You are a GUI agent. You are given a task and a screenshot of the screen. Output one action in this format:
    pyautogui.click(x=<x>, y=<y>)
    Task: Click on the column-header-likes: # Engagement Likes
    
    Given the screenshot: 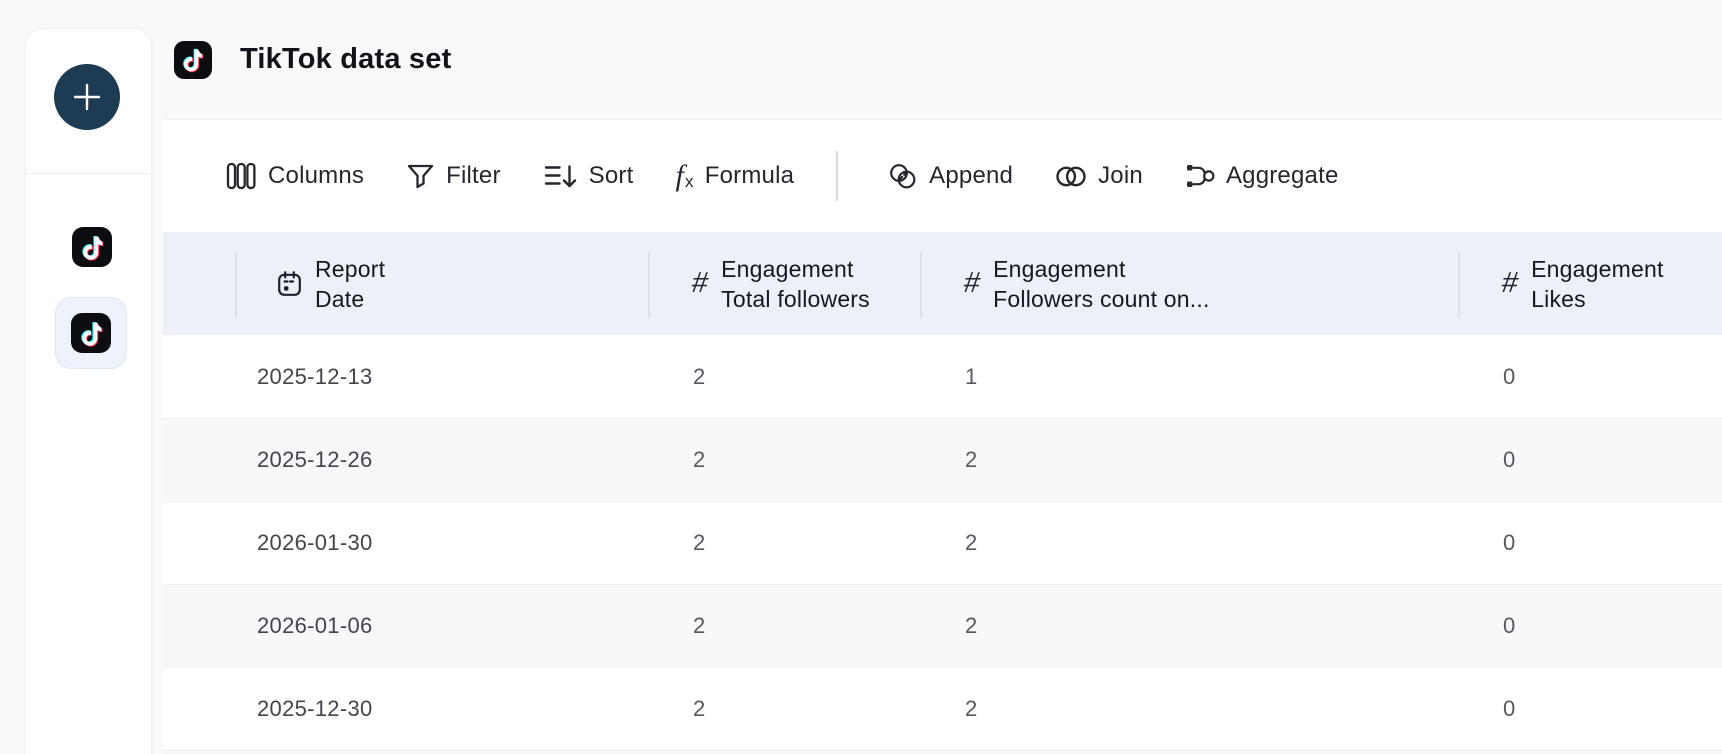 What is the action you would take?
    pyautogui.click(x=1590, y=283)
    